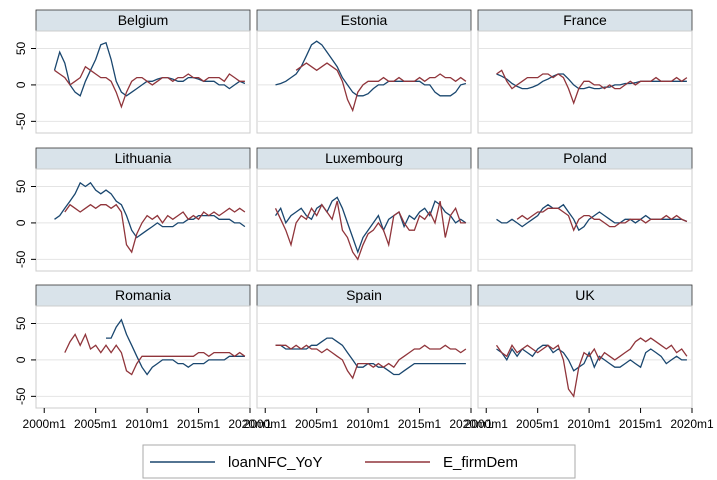 The width and height of the screenshot is (717, 480). Describe the element at coordinates (143, 20) in the screenshot. I see `panel-title: Belgium` at that location.